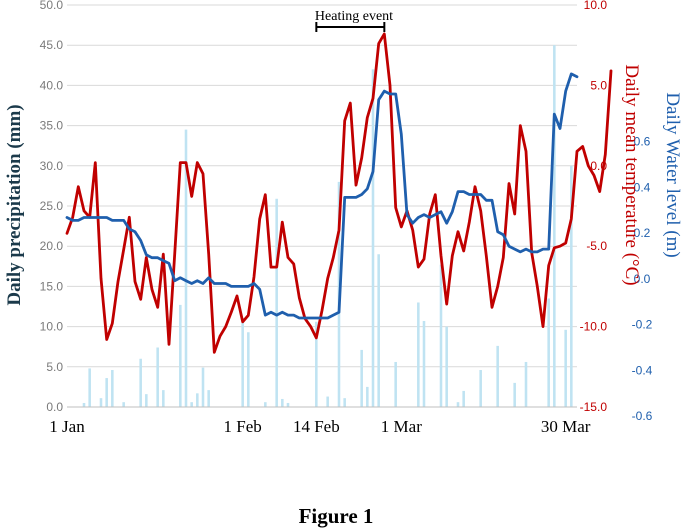 Image resolution: width=685 pixels, height=529 pixels. What do you see at coordinates (672, 174) in the screenshot?
I see `y-axis-water-level-title: Daily Water level (m)` at bounding box center [672, 174].